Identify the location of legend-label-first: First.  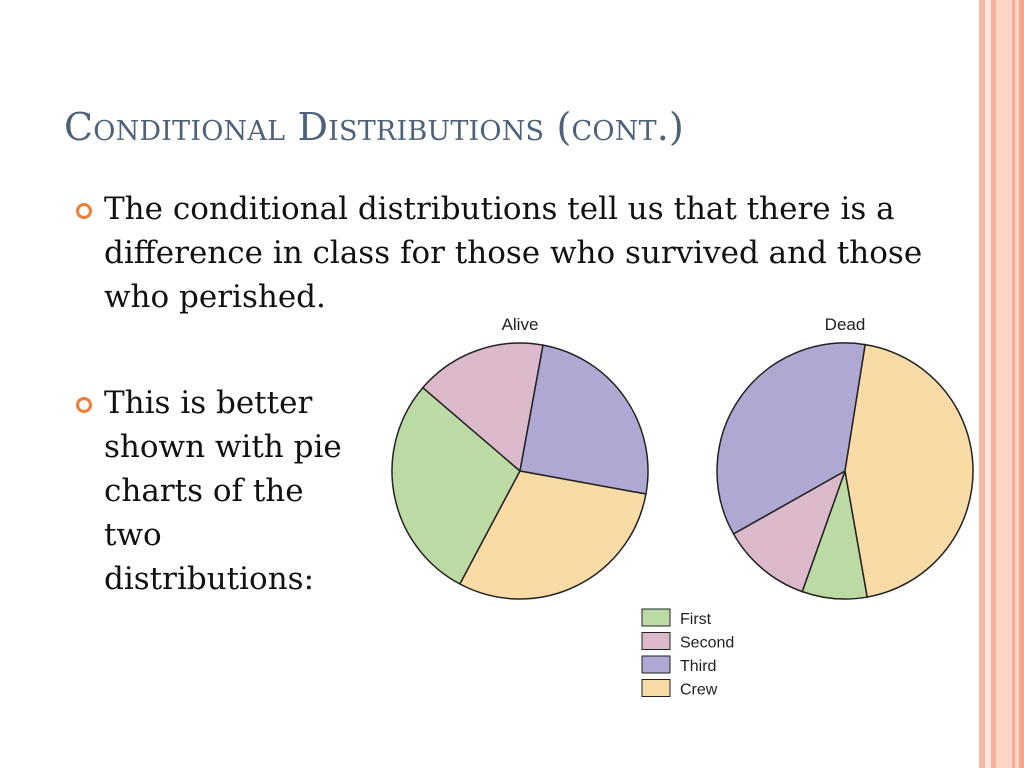
(696, 619).